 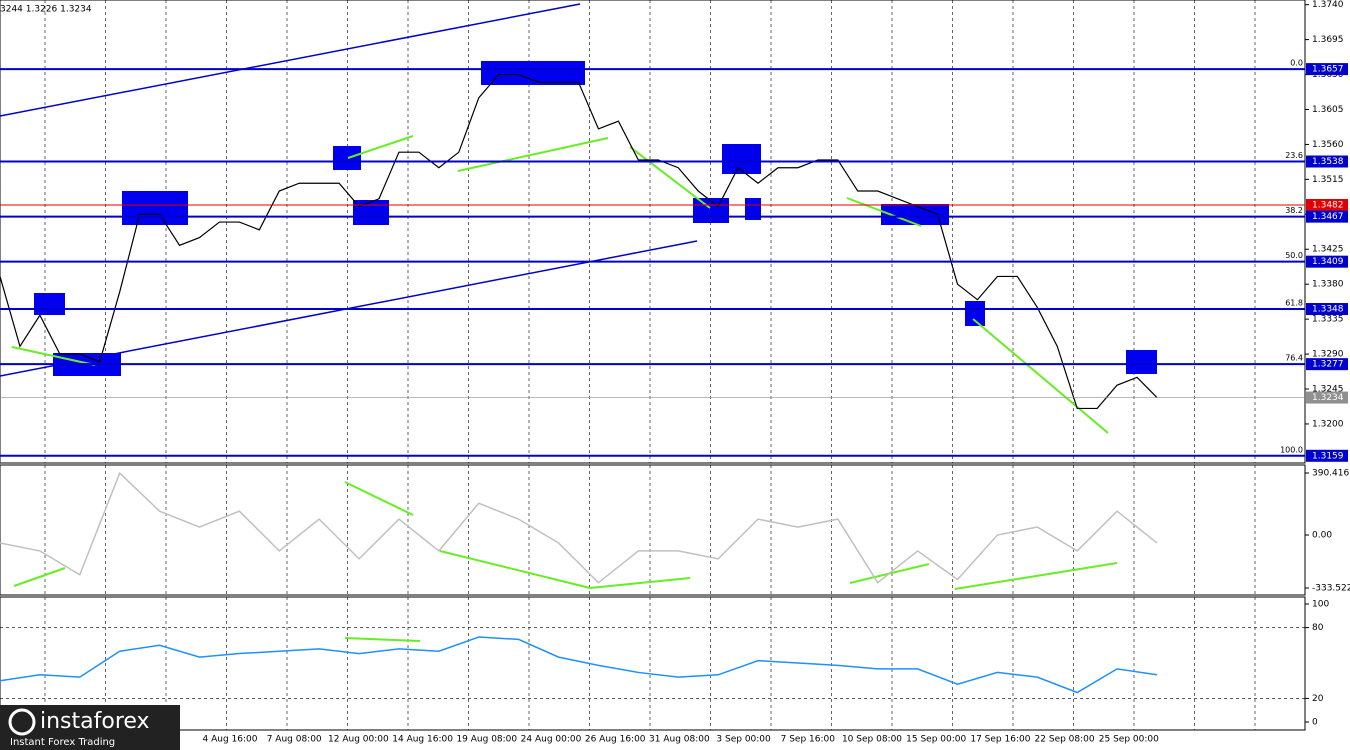 What do you see at coordinates (1328, 110) in the screenshot?
I see `y-tick-label: 1.3605` at bounding box center [1328, 110].